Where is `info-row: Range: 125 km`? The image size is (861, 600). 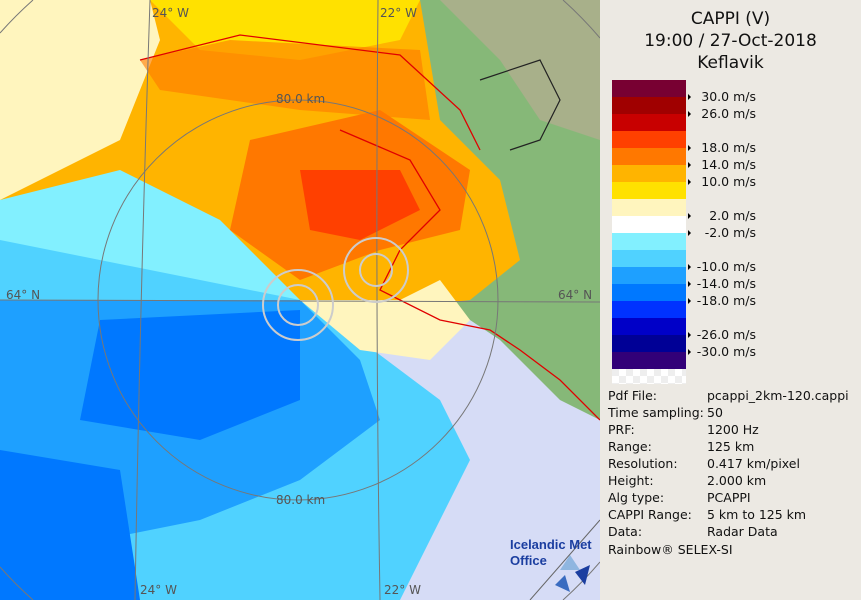 info-row: Range: 125 km is located at coordinates (681, 446).